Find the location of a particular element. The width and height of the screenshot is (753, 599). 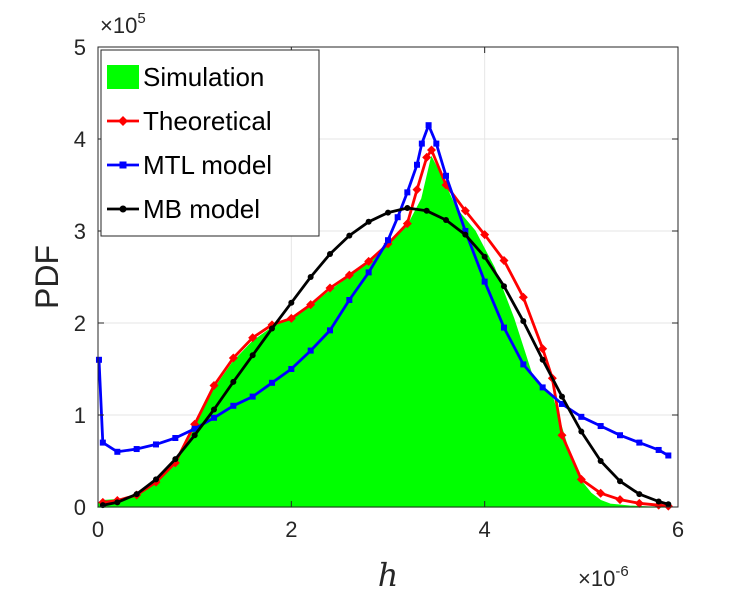

y-scale-label: ×10⁵ is located at coordinates (123, 24).